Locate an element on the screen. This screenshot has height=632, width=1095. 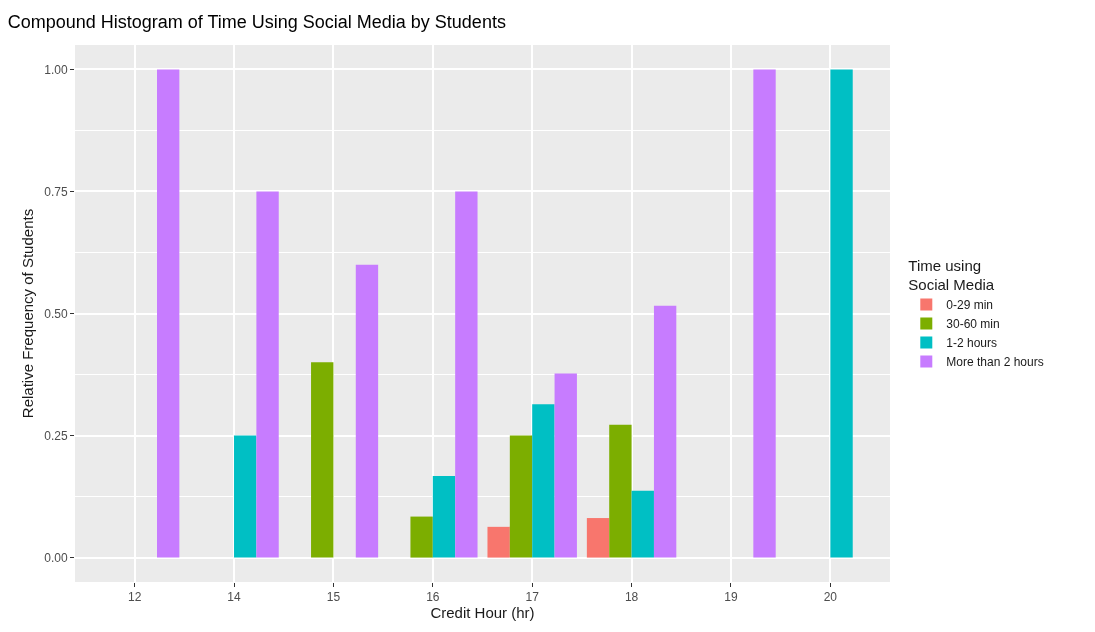
legend-label: More than 2 hours is located at coordinates (995, 362).